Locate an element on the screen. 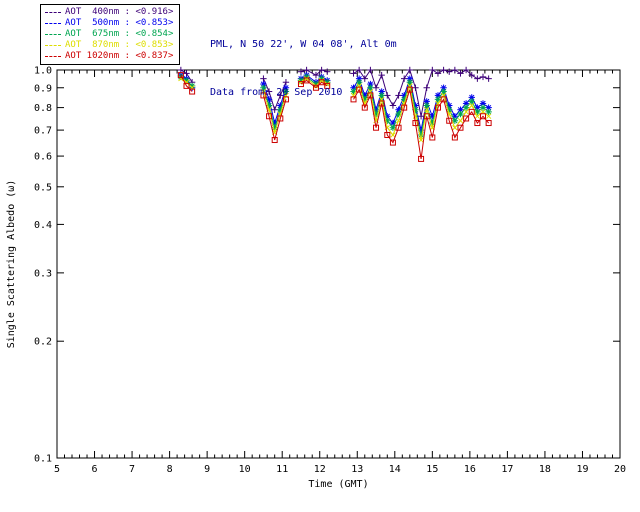 Image resolution: width=640 pixels, height=512 pixels. y-tick-label: 0.9 is located at coordinates (43, 88).